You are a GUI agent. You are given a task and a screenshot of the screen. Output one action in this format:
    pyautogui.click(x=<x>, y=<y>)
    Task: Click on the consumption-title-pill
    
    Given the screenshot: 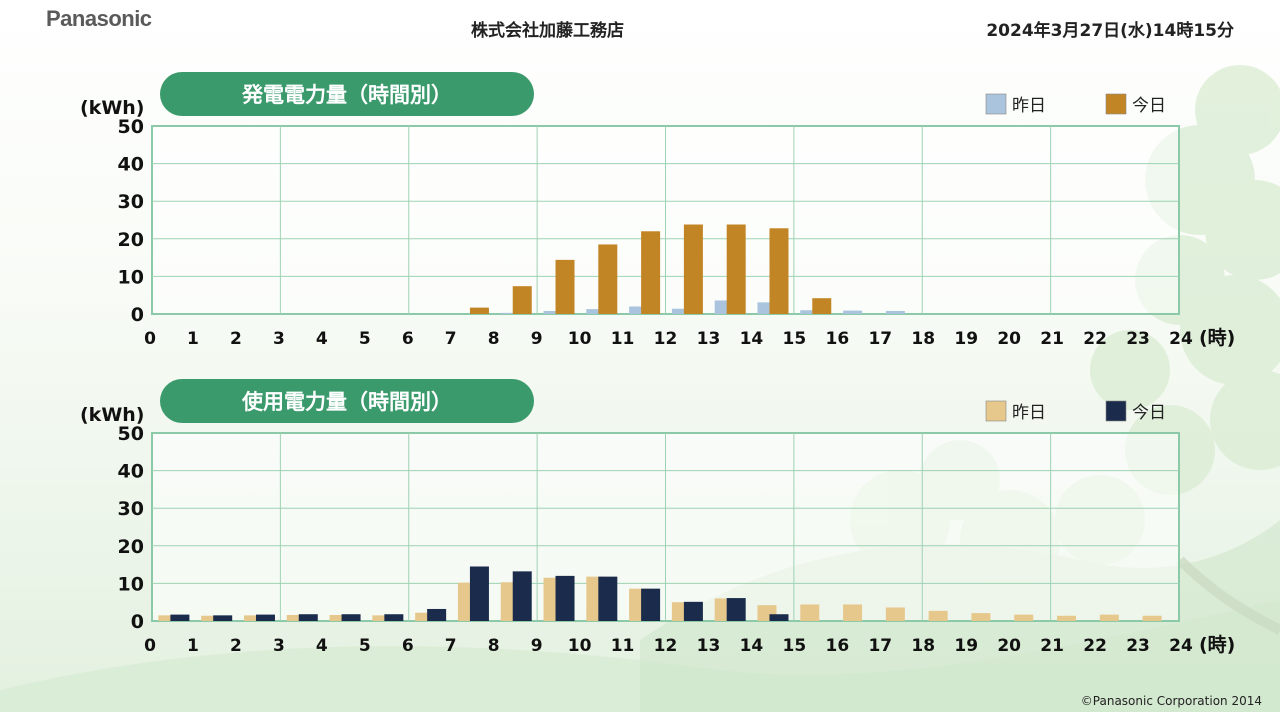 What is the action you would take?
    pyautogui.click(x=347, y=401)
    